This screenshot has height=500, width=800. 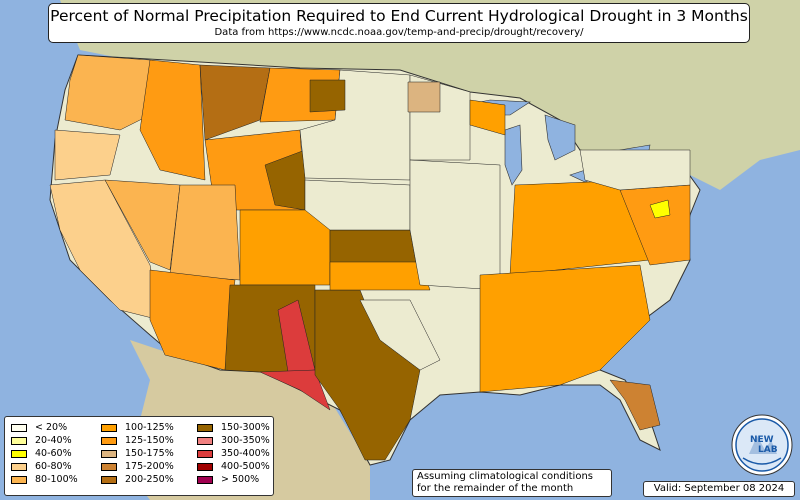 What do you see at coordinates (660, 209) in the screenshot?
I see `region-maryland-yellow` at bounding box center [660, 209].